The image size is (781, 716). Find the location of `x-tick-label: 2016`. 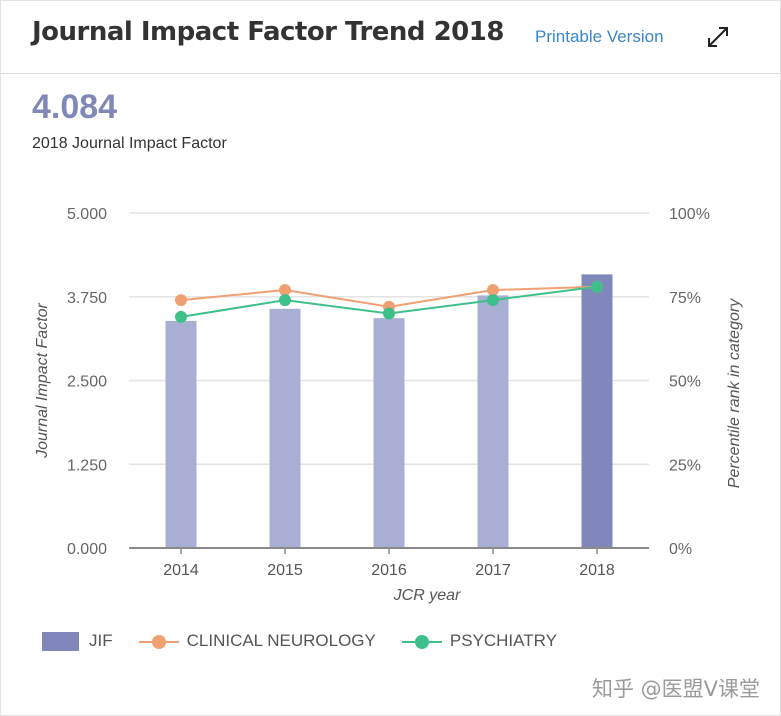

x-tick-label: 2016 is located at coordinates (389, 570).